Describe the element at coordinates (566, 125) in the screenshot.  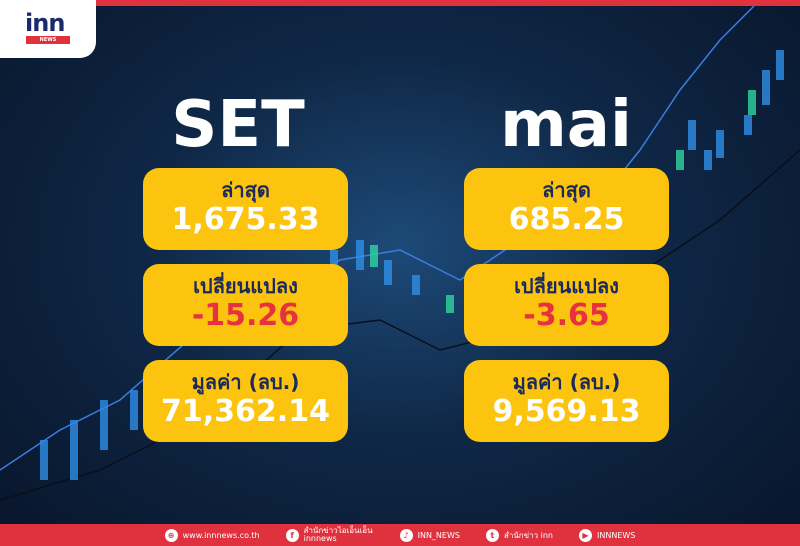
I see `mai-title: mai` at that location.